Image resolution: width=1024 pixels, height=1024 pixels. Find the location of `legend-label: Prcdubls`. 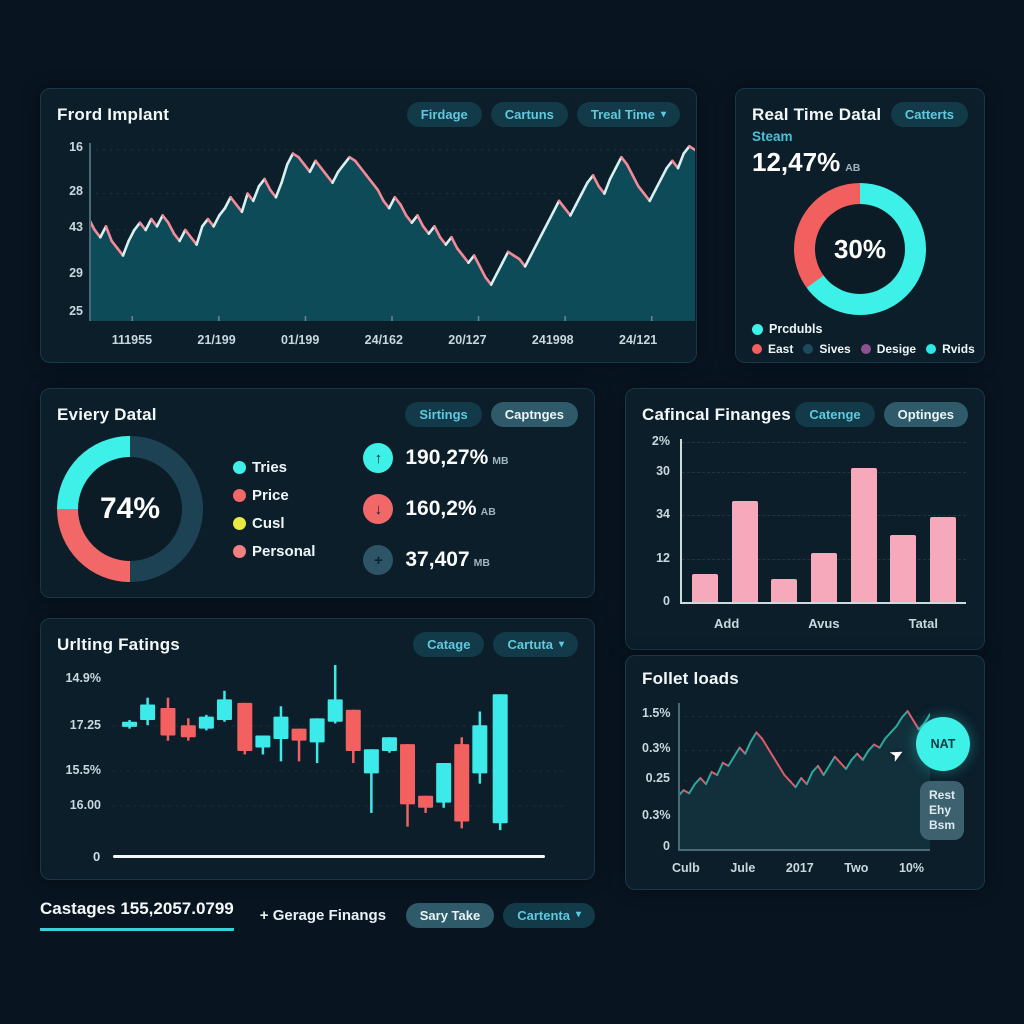

legend-label: Prcdubls is located at coordinates (796, 329).